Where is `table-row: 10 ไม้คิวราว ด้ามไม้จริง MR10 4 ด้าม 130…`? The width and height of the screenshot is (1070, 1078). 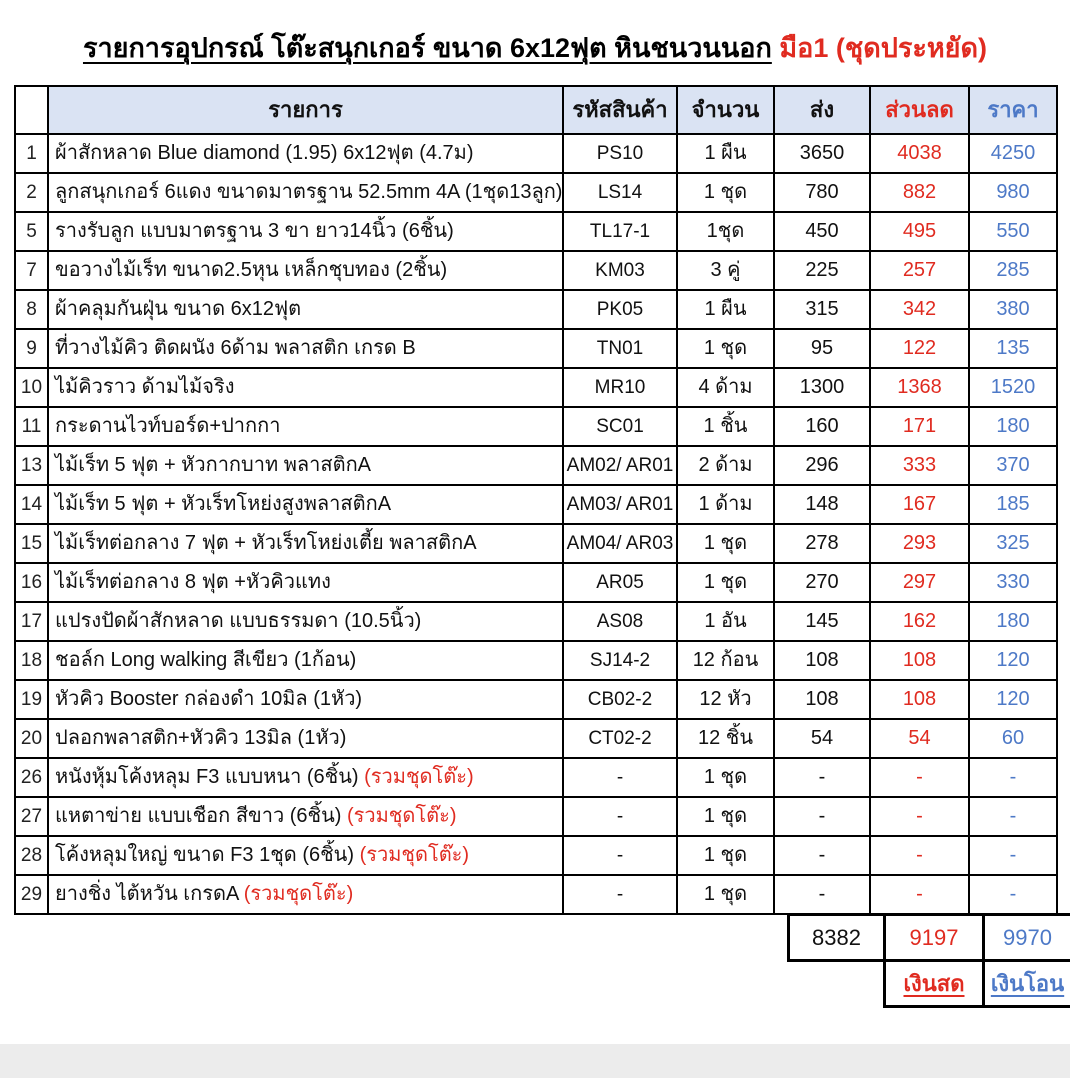 table-row: 10 ไม้คิวราว ด้ามไม้จริง MR10 4 ด้าม 130… is located at coordinates (536, 387).